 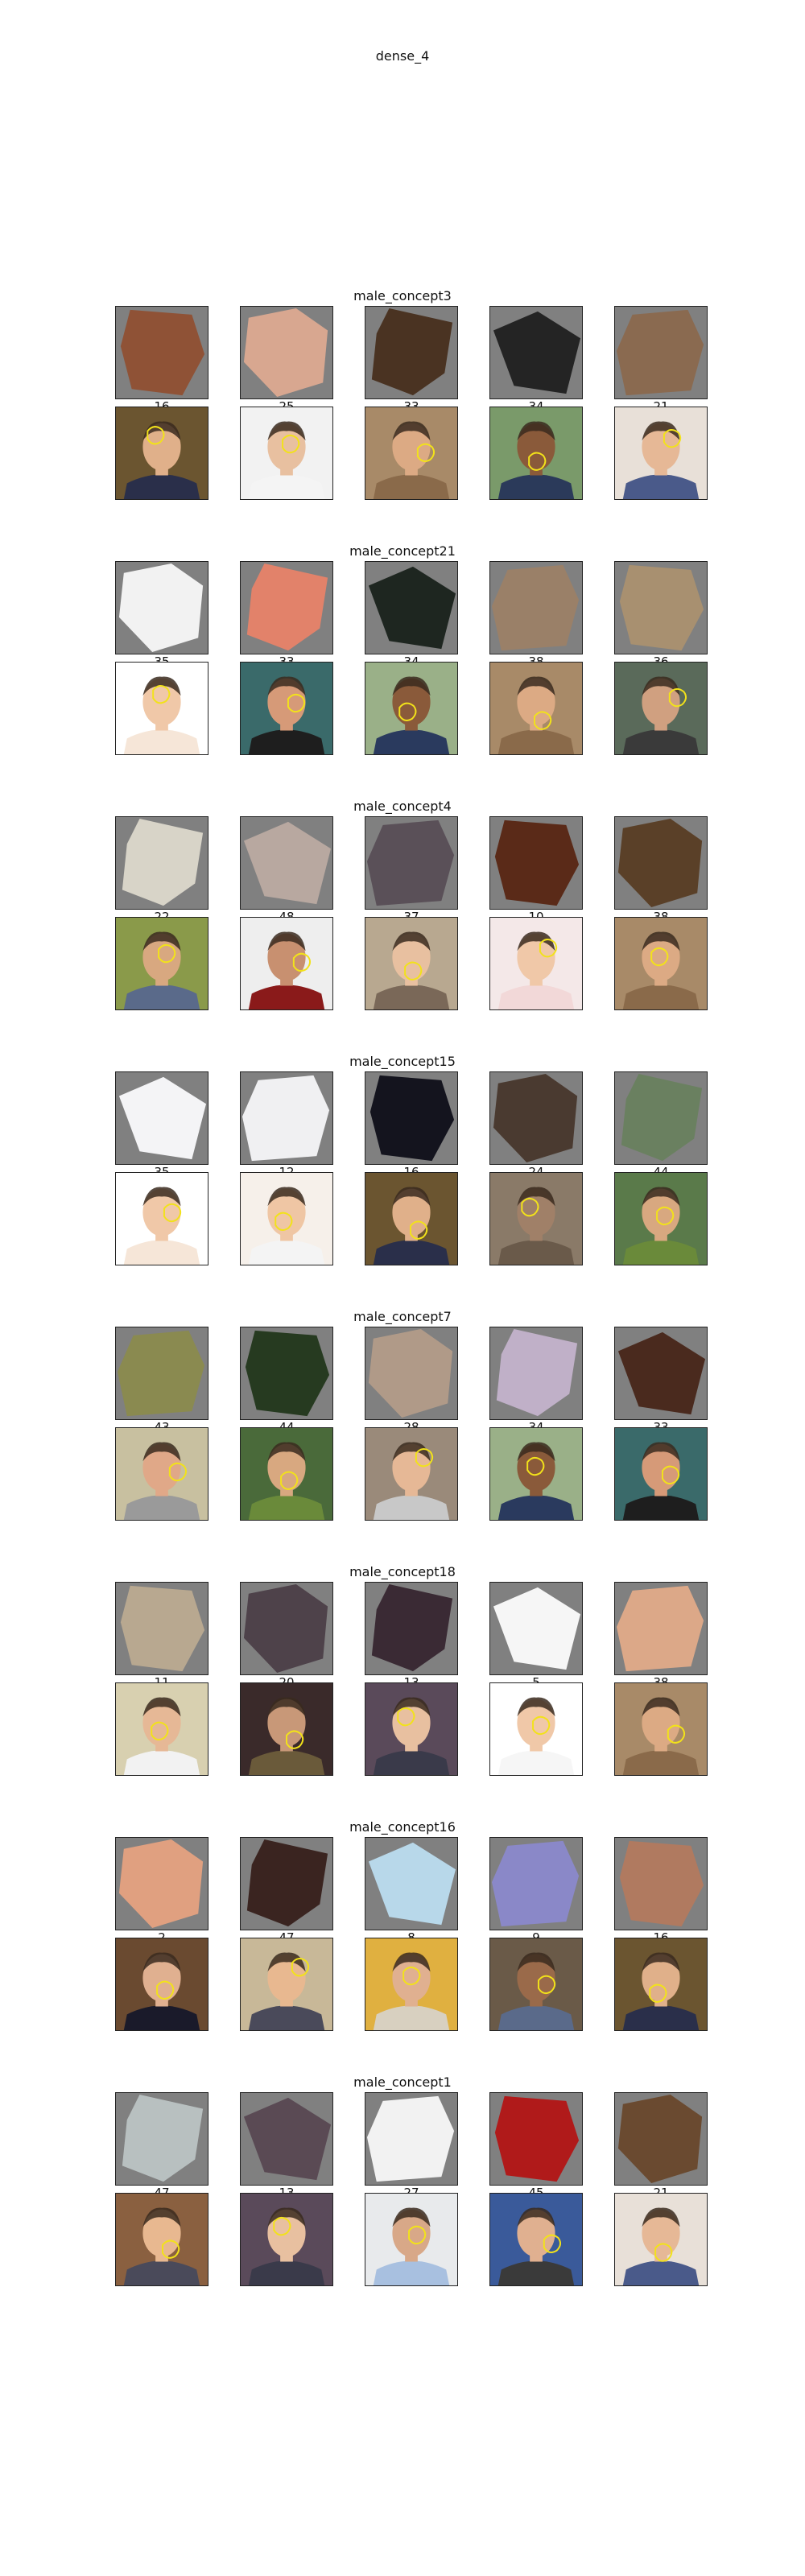 What do you see at coordinates (402, 915) in the screenshot?
I see `concept-section: male_concept42248371038` at bounding box center [402, 915].